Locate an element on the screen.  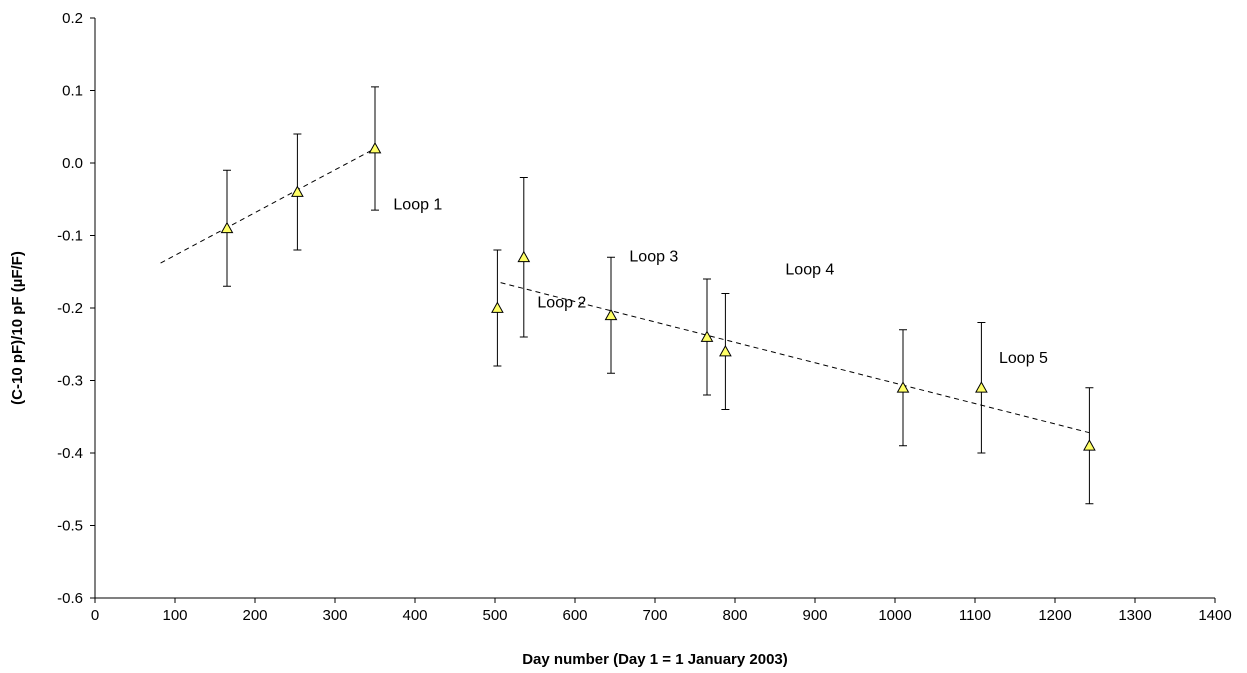
x-tick-label: 900 is located at coordinates (814, 615).